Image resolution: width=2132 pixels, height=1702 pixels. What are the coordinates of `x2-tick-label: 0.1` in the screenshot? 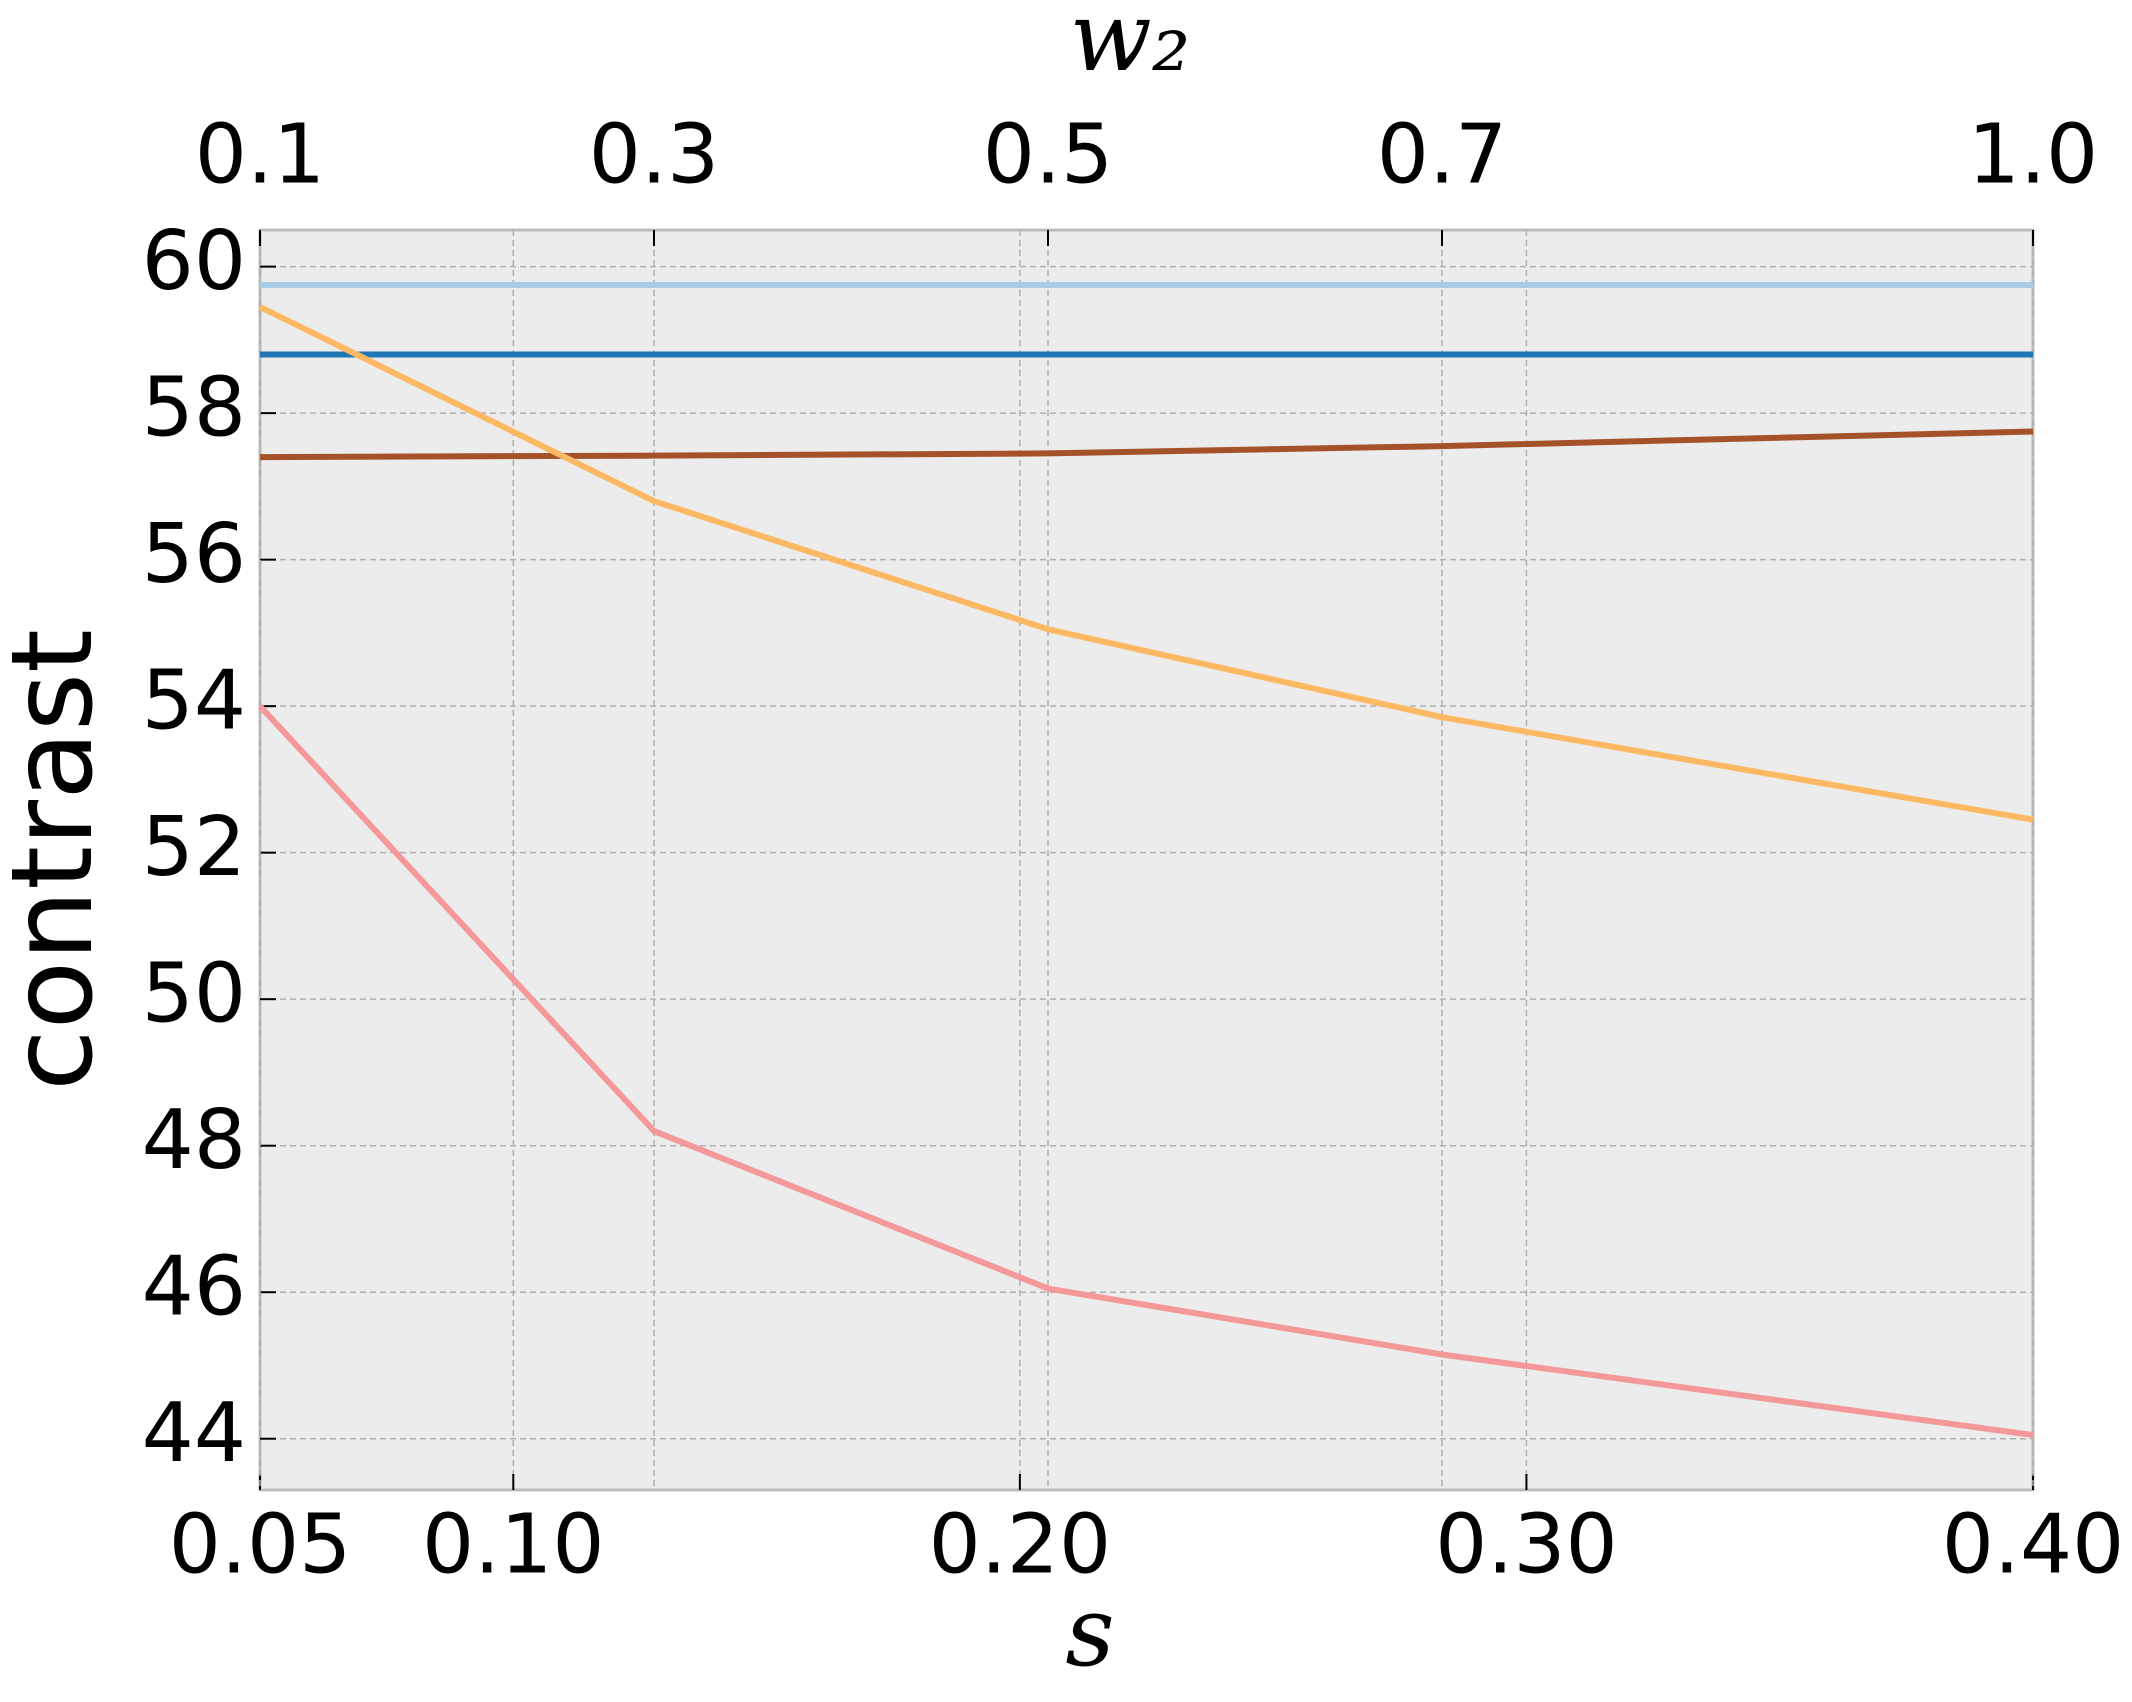 It's located at (260, 154).